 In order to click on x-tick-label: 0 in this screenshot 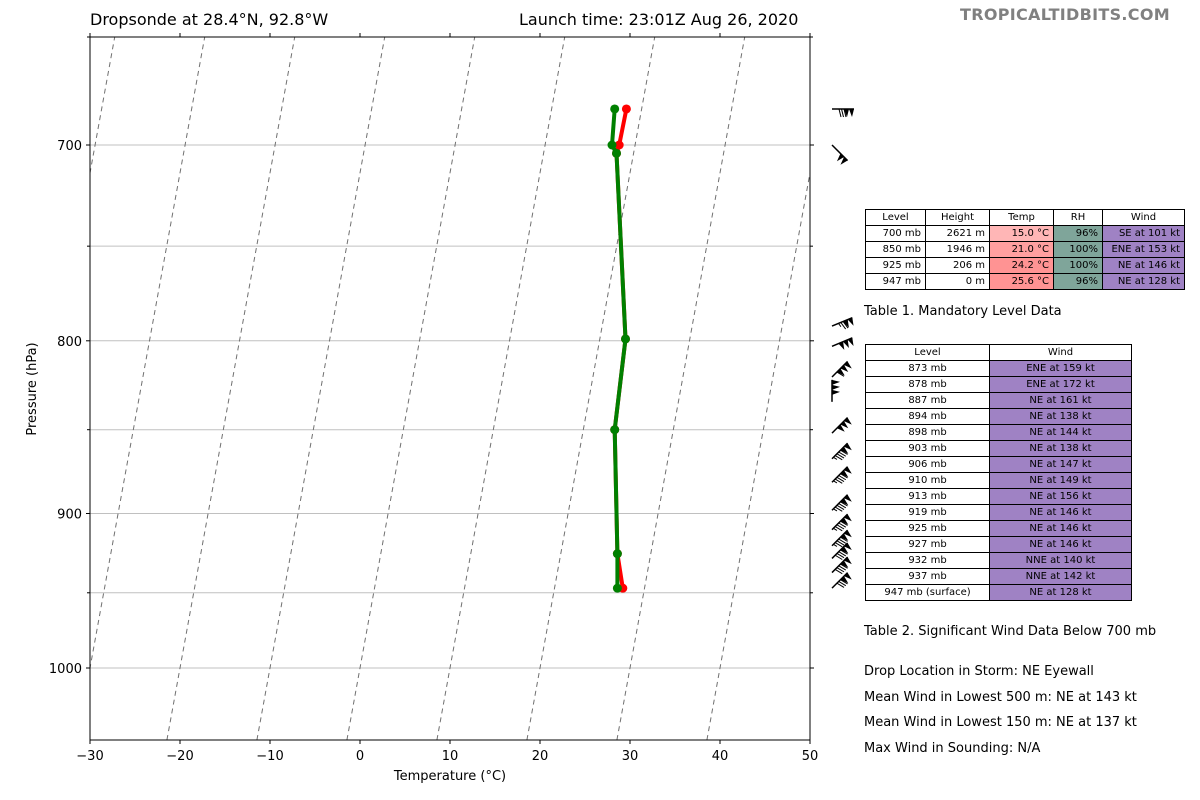, I will do `click(360, 756)`.